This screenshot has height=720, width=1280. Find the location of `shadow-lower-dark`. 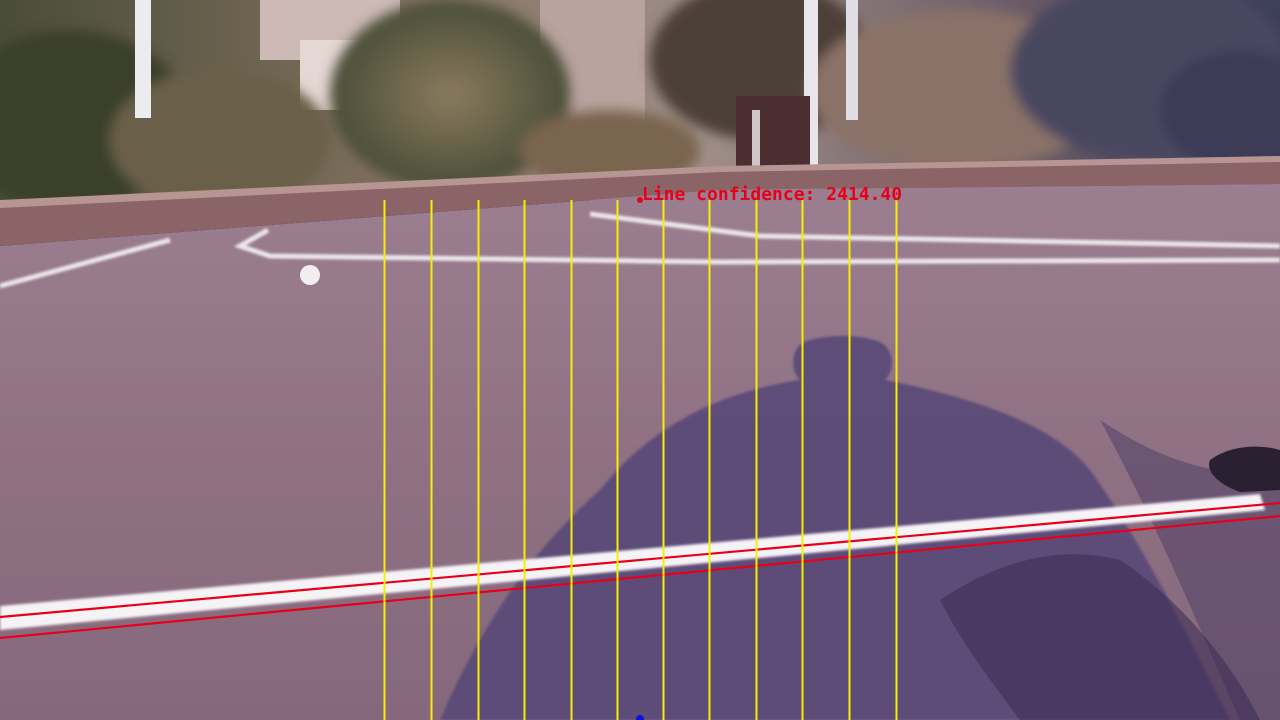

shadow-lower-dark is located at coordinates (1100, 637).